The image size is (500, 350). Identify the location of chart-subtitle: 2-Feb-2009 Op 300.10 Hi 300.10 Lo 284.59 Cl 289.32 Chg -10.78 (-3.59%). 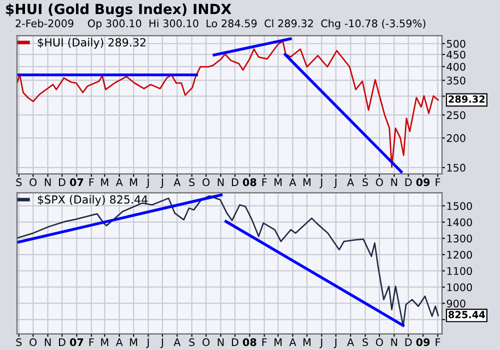
(221, 24).